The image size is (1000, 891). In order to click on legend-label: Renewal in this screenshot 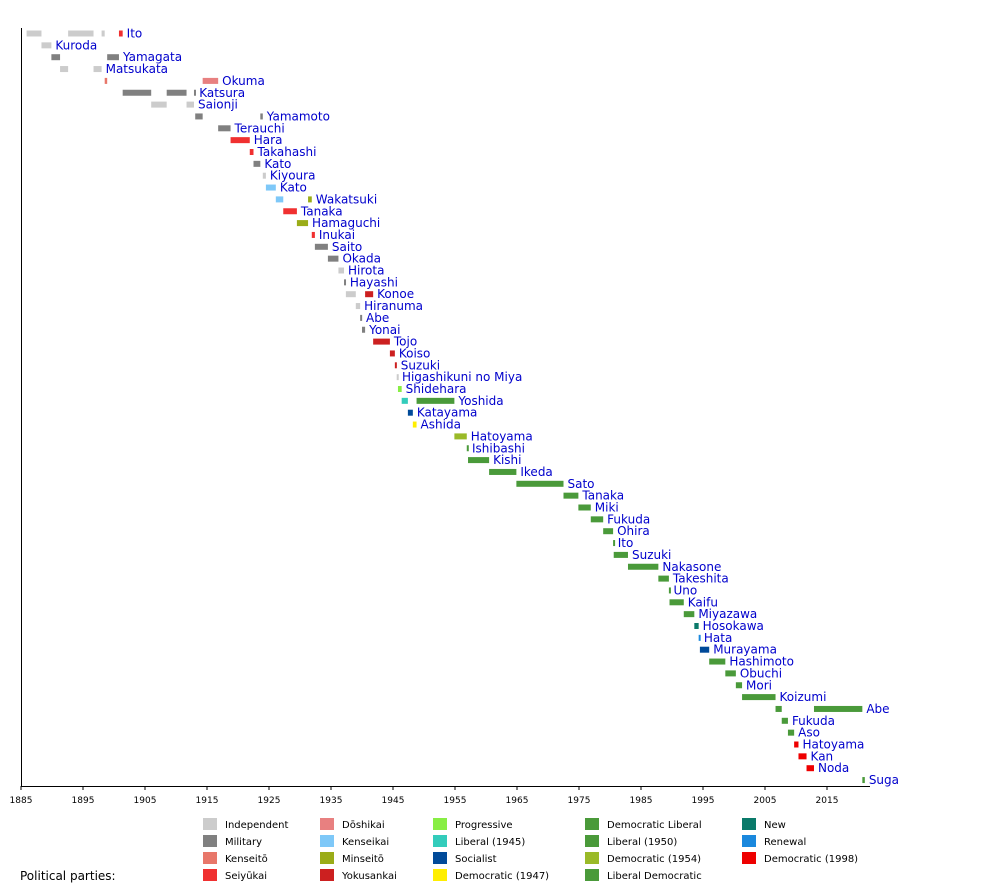, I will do `click(785, 842)`.